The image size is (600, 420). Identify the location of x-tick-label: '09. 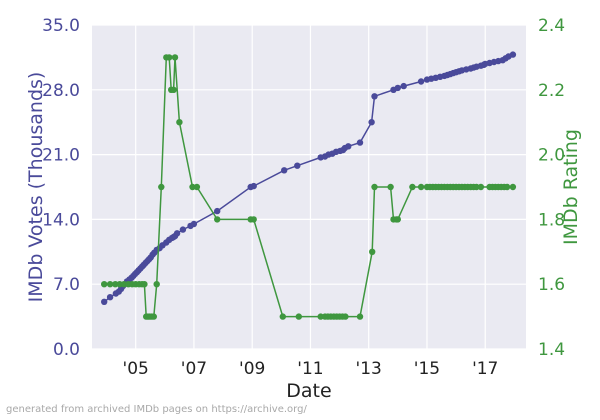
(252, 369).